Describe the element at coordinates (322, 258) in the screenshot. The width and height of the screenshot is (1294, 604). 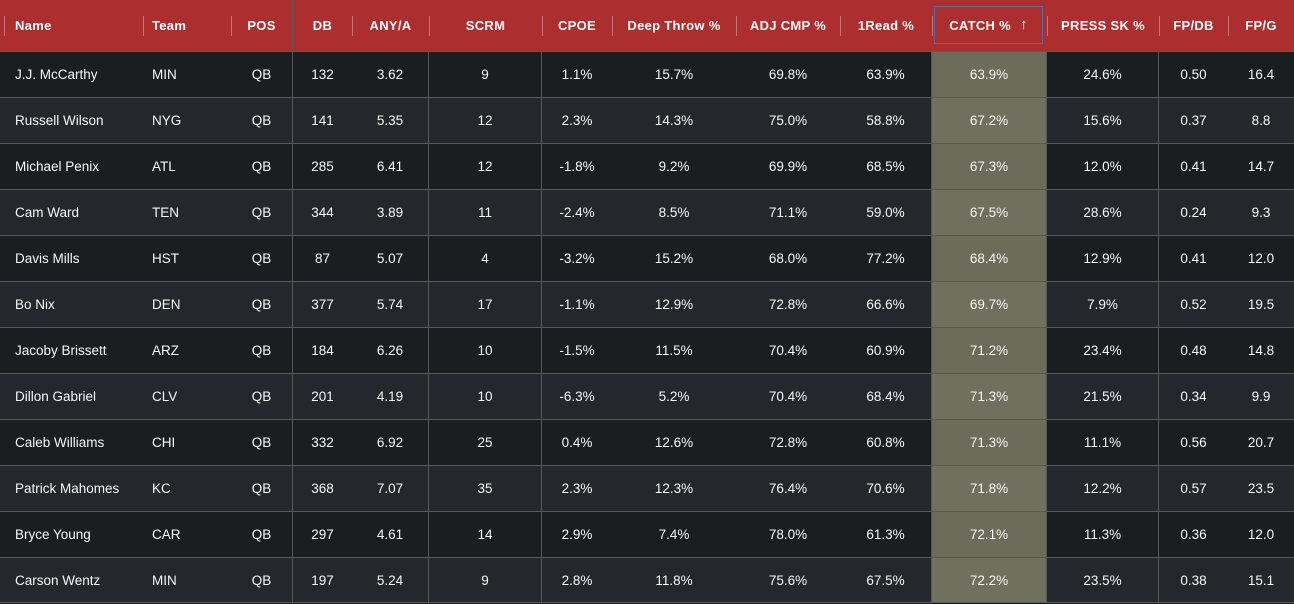
I see `cell-db: 87` at that location.